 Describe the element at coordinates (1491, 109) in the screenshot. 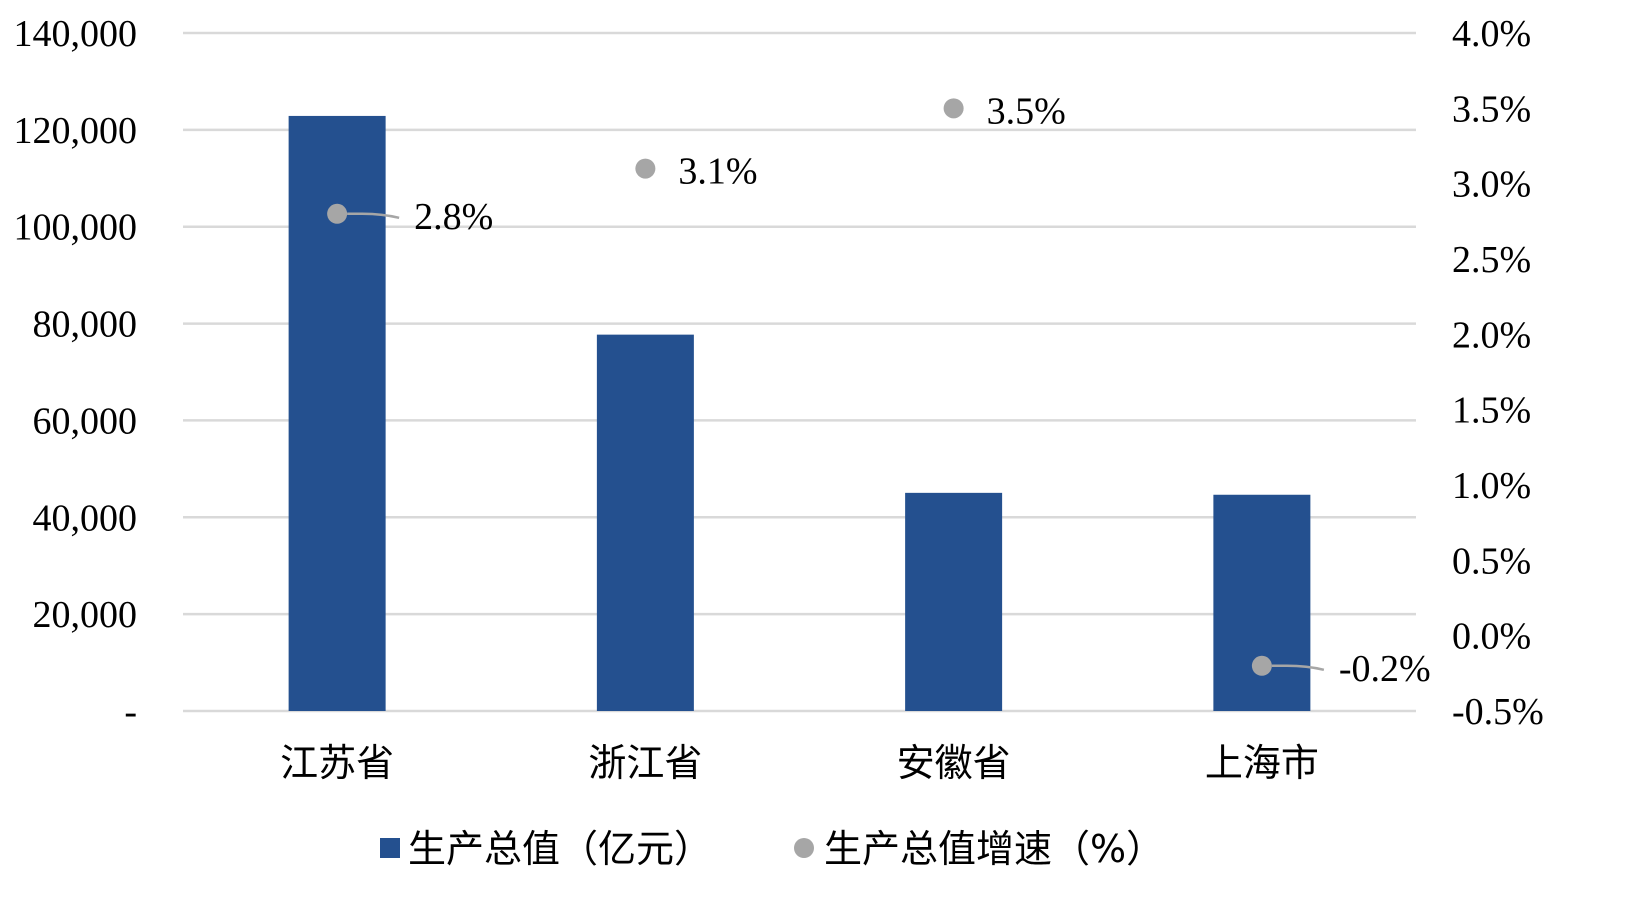

I see `right-tick-label: 3.5%` at that location.